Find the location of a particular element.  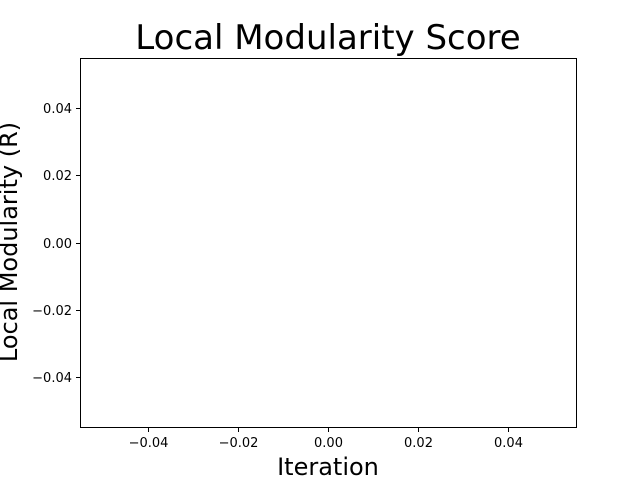

x-tick-label: 0.02 is located at coordinates (418, 443).